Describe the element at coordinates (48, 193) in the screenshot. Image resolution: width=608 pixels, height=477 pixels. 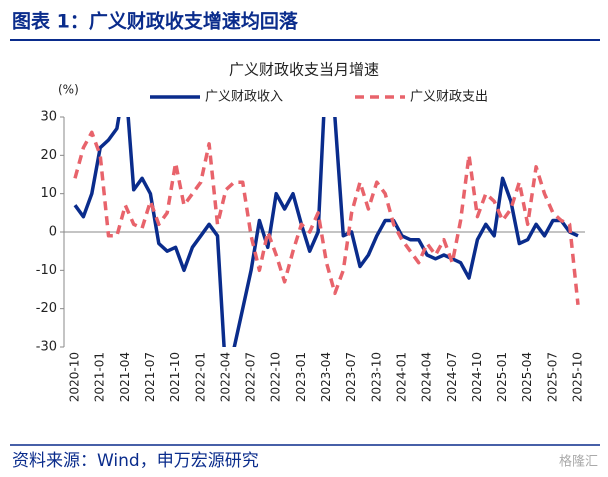
I see `y-tick-label: 10` at that location.